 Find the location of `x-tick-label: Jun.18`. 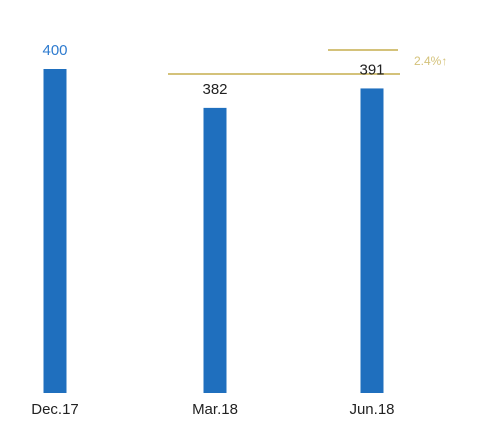

x-tick-label: Jun.18 is located at coordinates (371, 409).